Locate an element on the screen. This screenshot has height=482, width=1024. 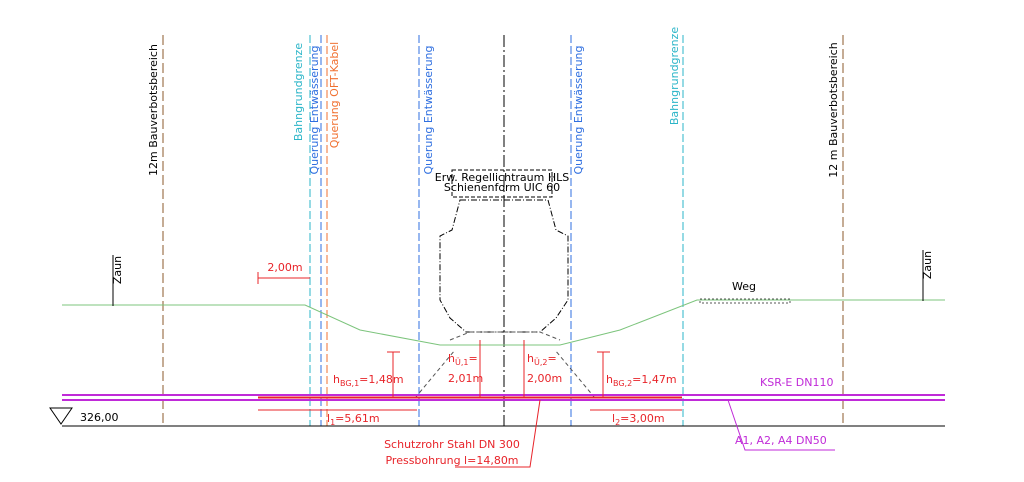
limit-label: 12m Bauverbotsbereich is located at coordinates (153, 110).